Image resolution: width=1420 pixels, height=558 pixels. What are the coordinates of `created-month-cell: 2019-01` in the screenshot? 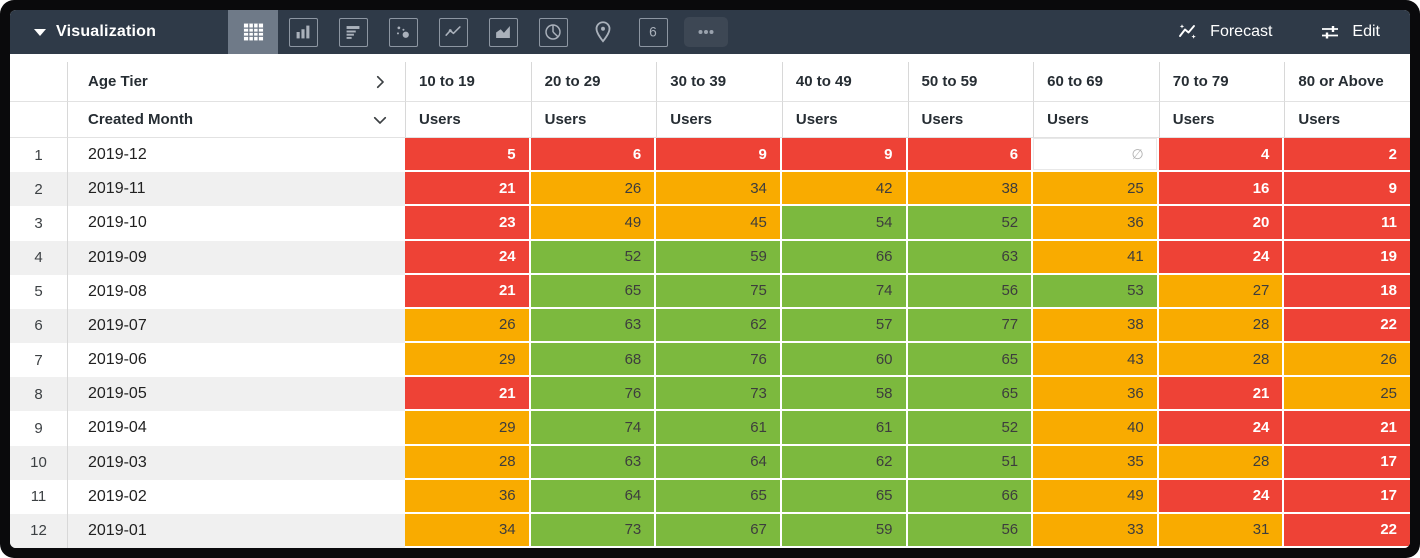 It's located at (236, 530).